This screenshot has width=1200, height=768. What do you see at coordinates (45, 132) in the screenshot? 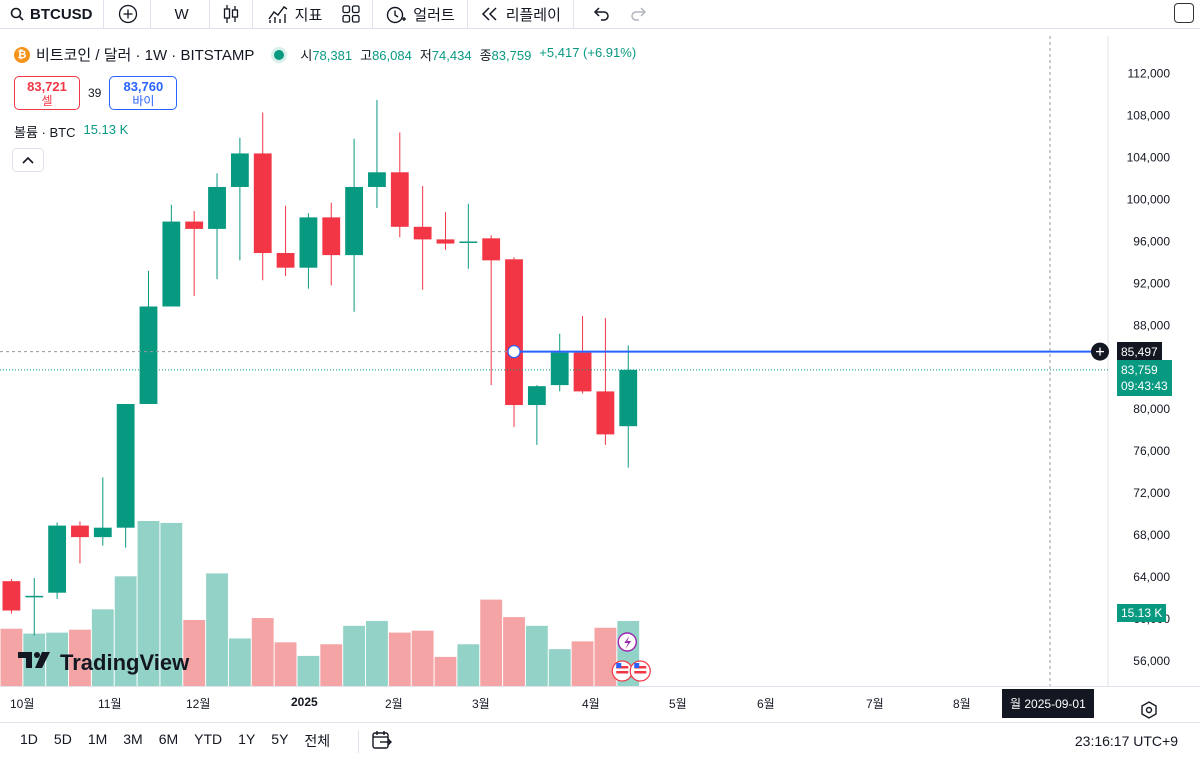
I see `volume-label: 볼륨 · BTC` at bounding box center [45, 132].